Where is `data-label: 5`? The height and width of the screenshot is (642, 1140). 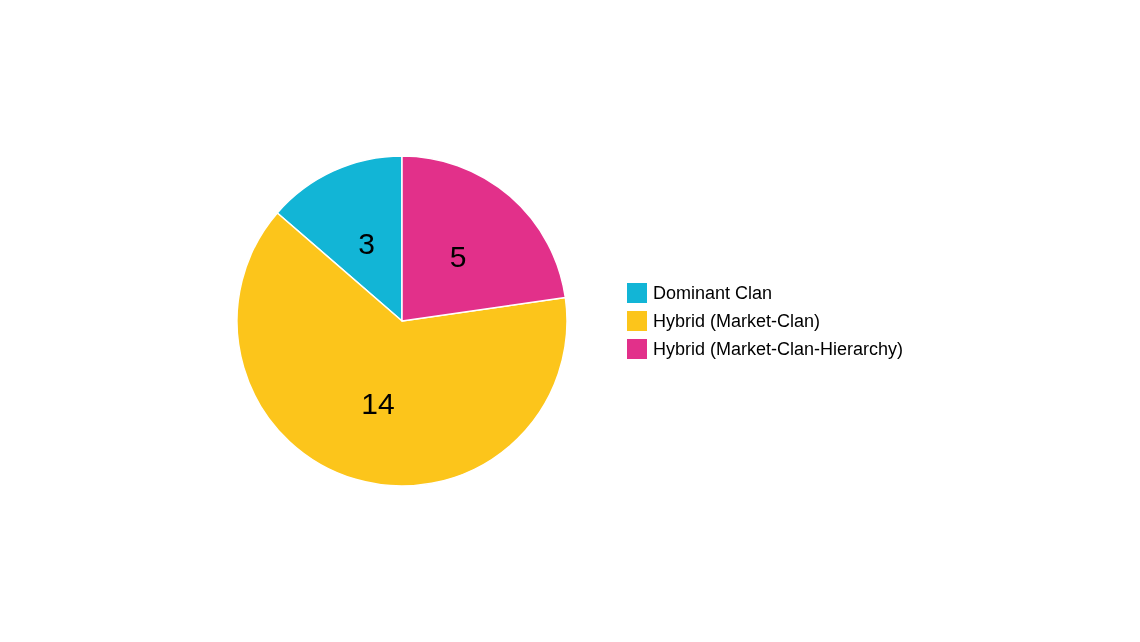 data-label: 5 is located at coordinates (458, 256).